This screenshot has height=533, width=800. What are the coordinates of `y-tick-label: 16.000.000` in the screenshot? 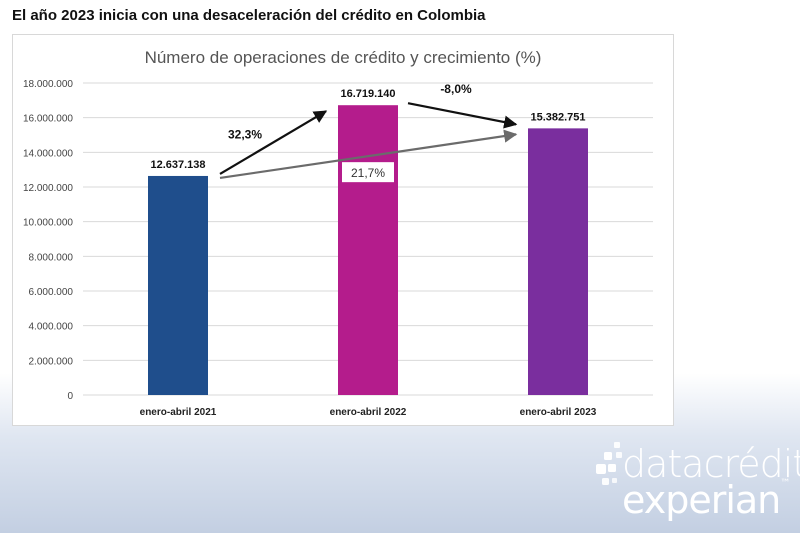 It's located at (48, 119).